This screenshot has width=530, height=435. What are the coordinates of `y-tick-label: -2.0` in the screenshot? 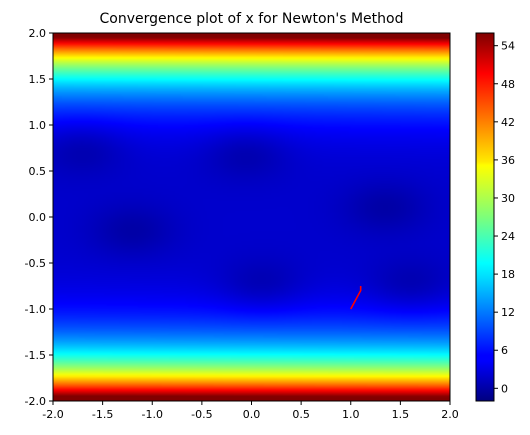 It's located at (35, 401).